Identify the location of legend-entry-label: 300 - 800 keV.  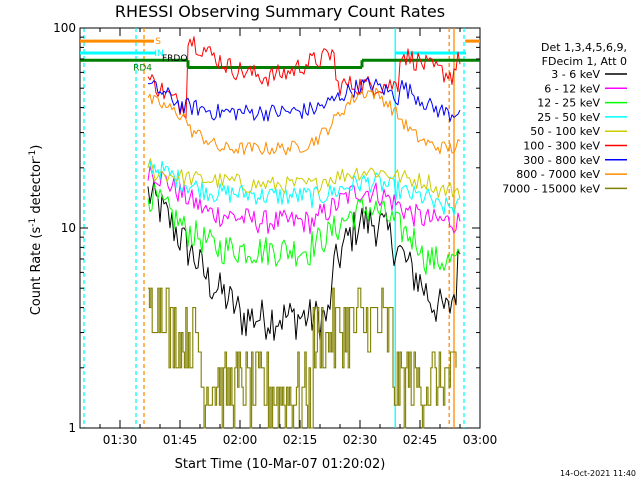
(561, 160).